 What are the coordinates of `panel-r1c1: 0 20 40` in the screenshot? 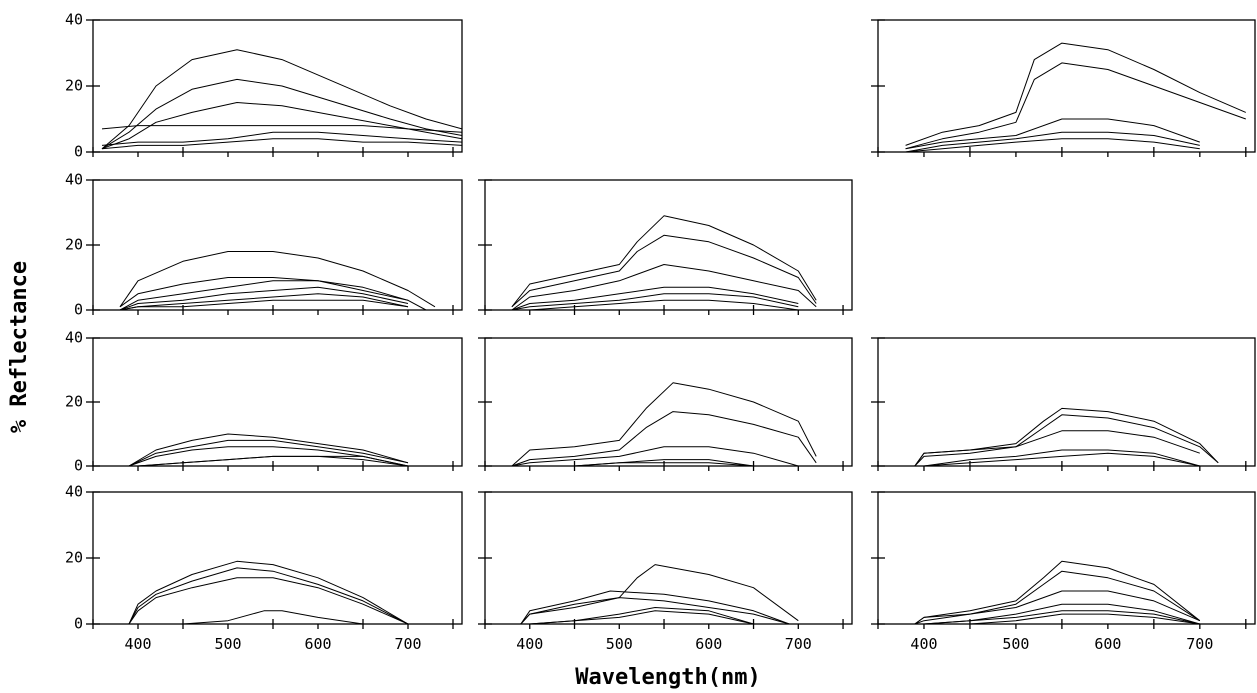 It's located at (264, 86).